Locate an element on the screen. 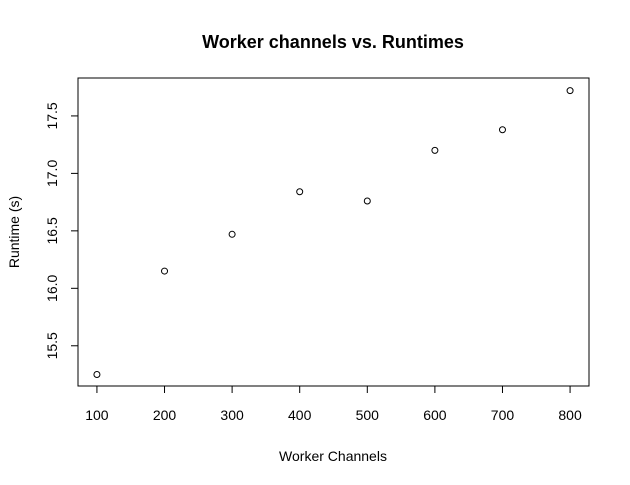 This screenshot has width=630, height=485. y-axis: 15.5 16.0 16.5 17.0 17.5 is located at coordinates (61, 230).